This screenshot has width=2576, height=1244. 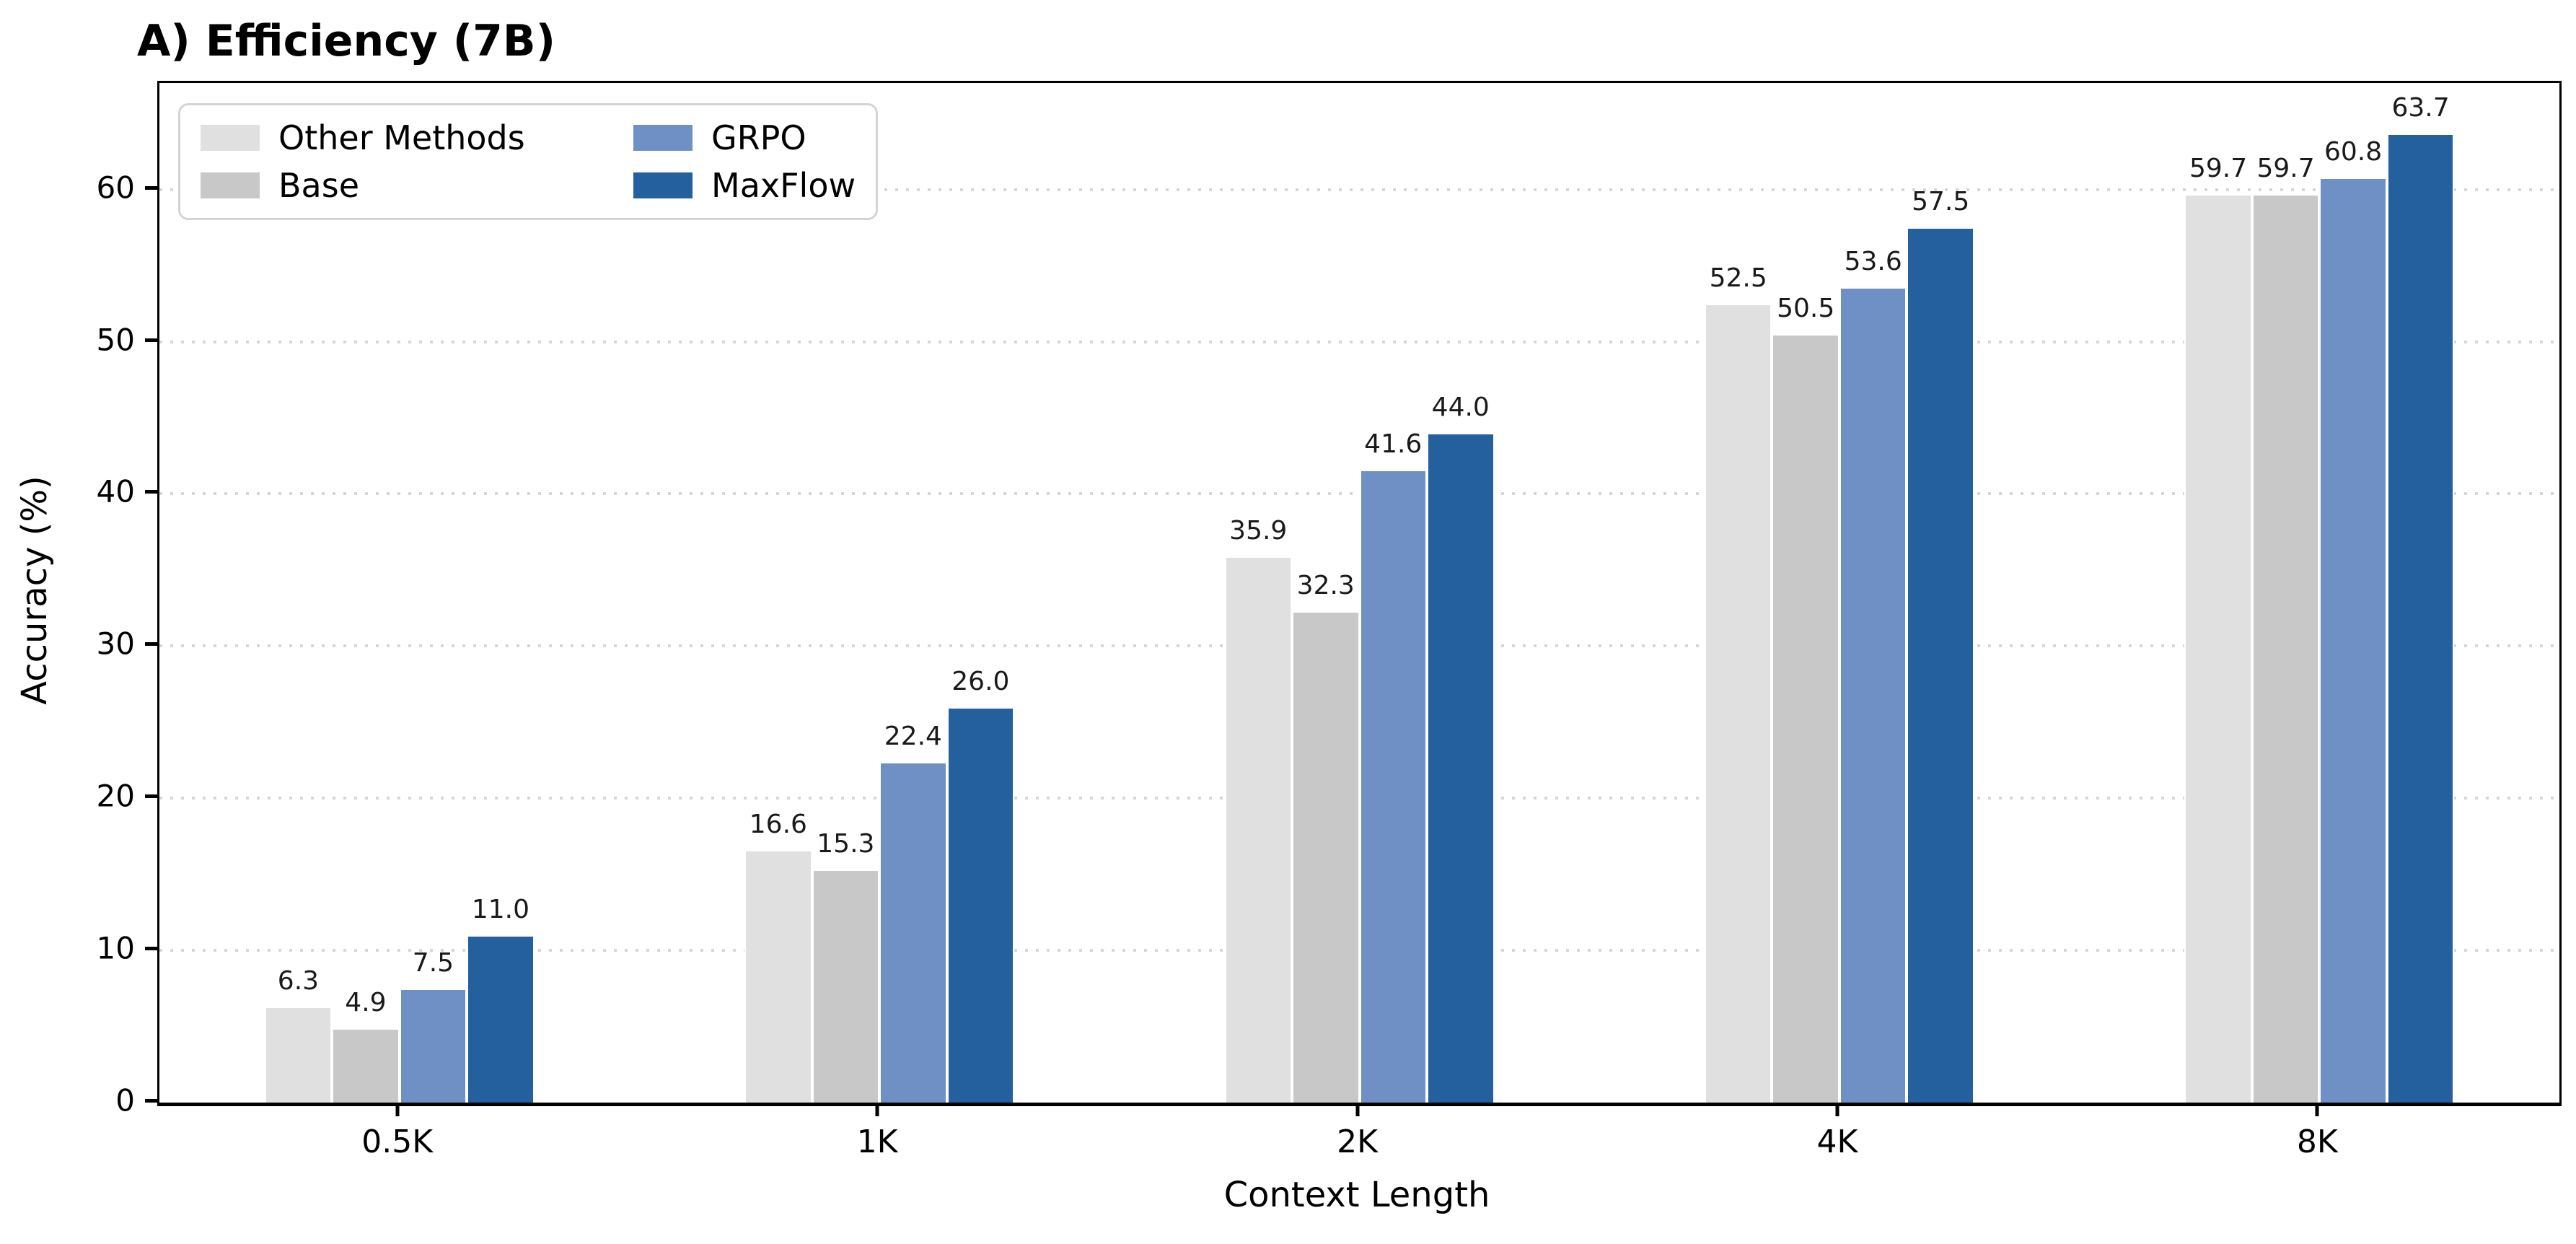 I want to click on bar-value-label-base-4K: 50.5, so click(x=1806, y=308).